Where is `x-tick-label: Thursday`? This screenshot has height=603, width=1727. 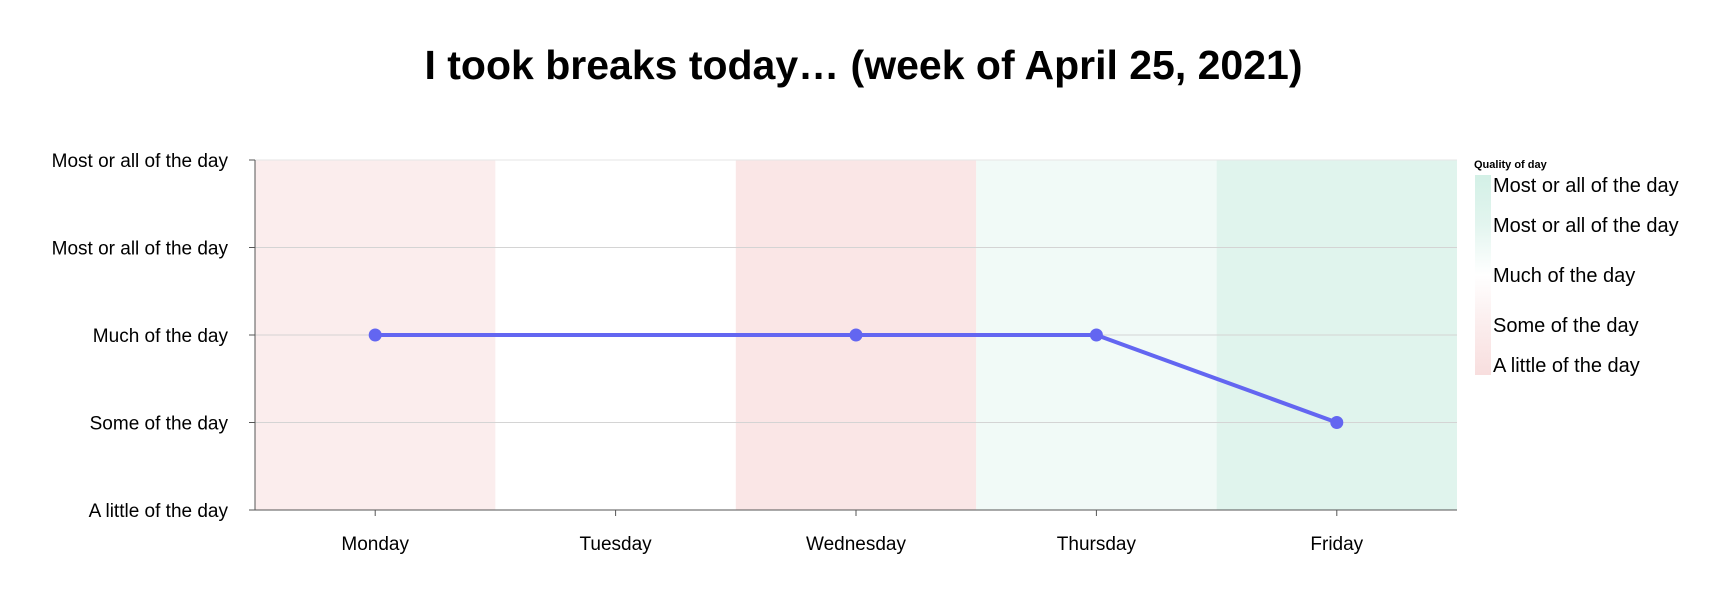
x-tick-label: Thursday is located at coordinates (1097, 544).